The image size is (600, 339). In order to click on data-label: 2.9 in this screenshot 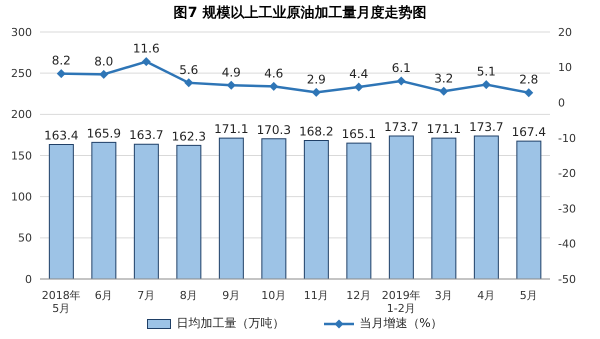, I will do `click(316, 79)`.